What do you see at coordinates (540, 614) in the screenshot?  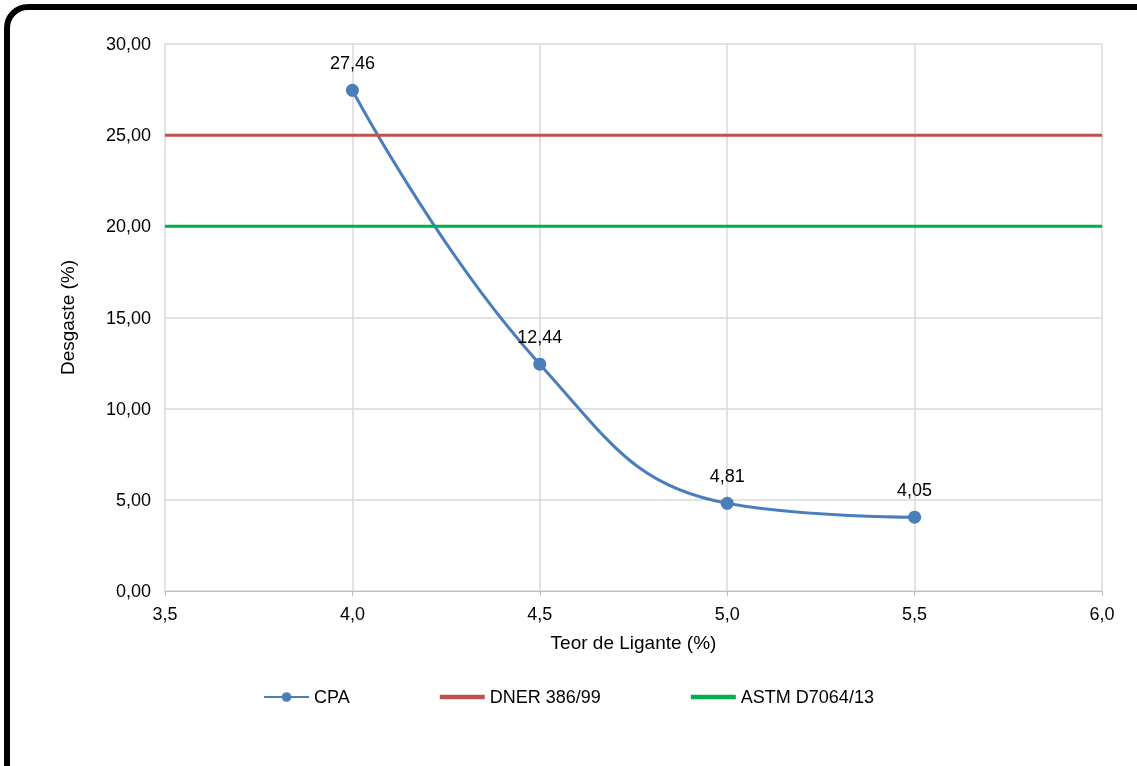 I see `x-tick-label: 4,5` at bounding box center [540, 614].